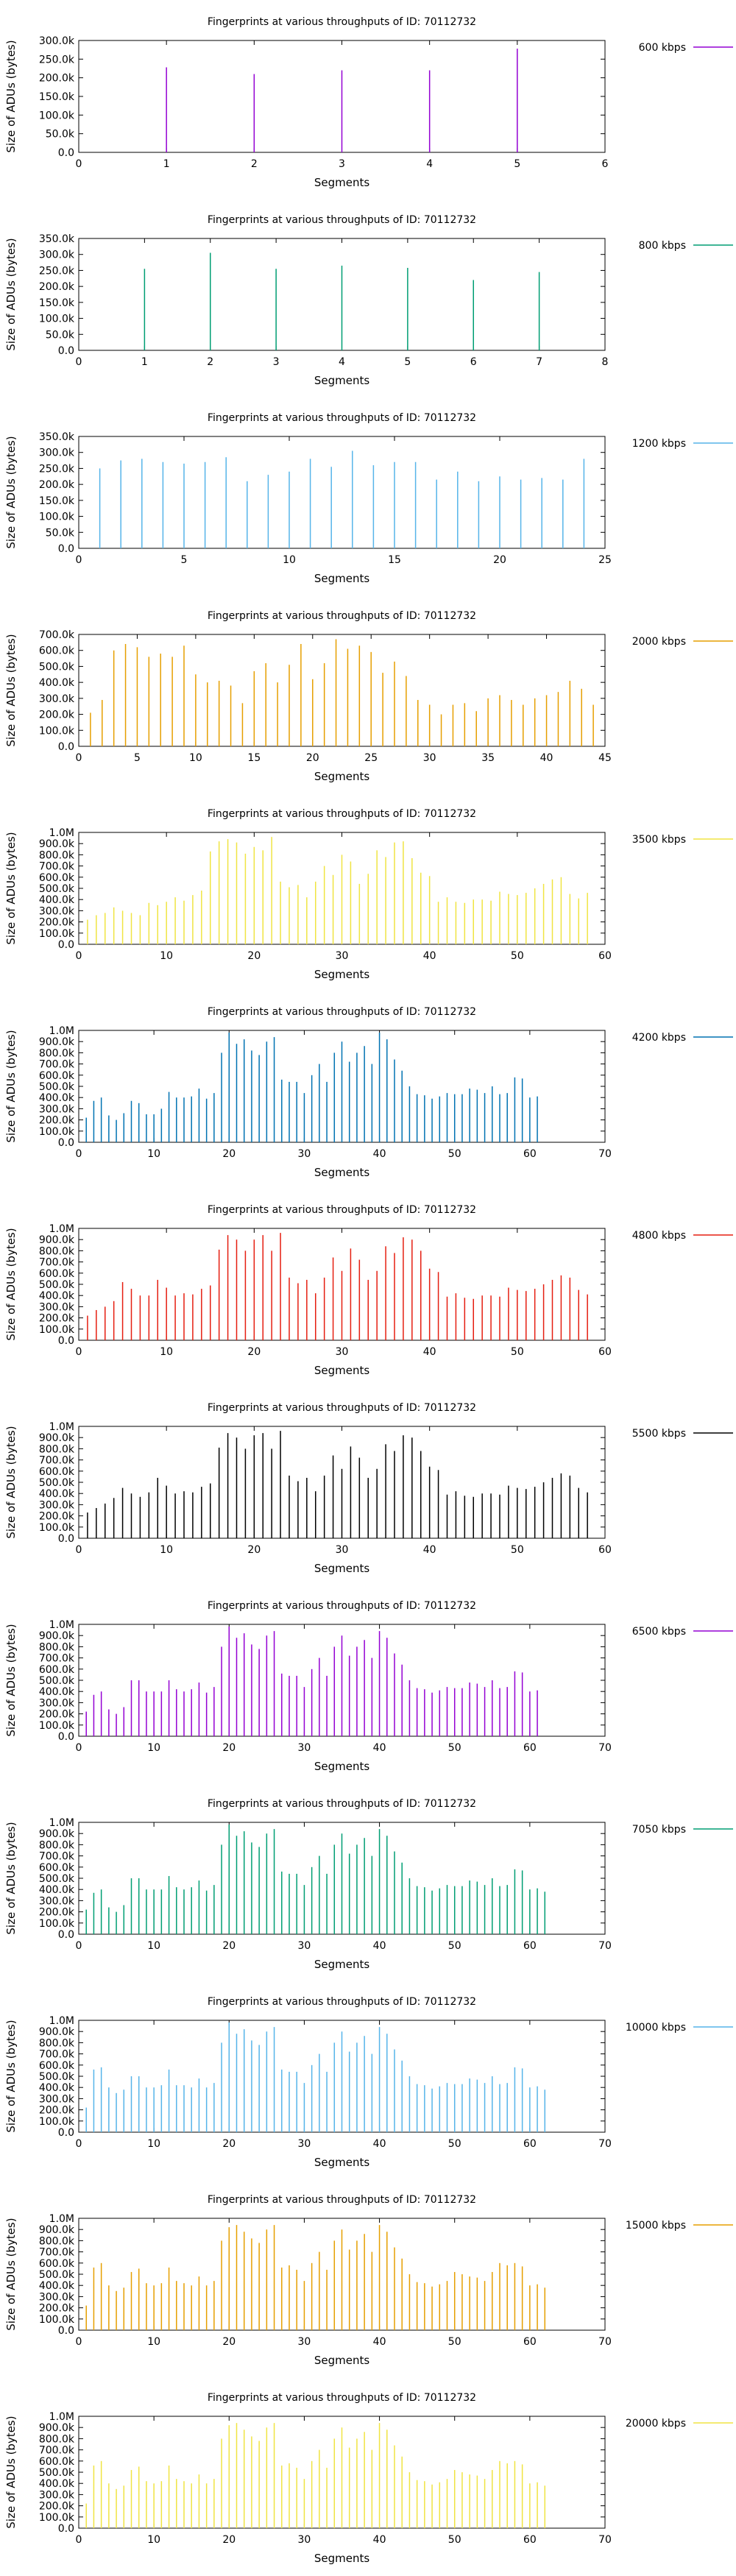 The width and height of the screenshot is (736, 2576). What do you see at coordinates (539, 362) in the screenshot?
I see `x-tick-label: 7` at bounding box center [539, 362].